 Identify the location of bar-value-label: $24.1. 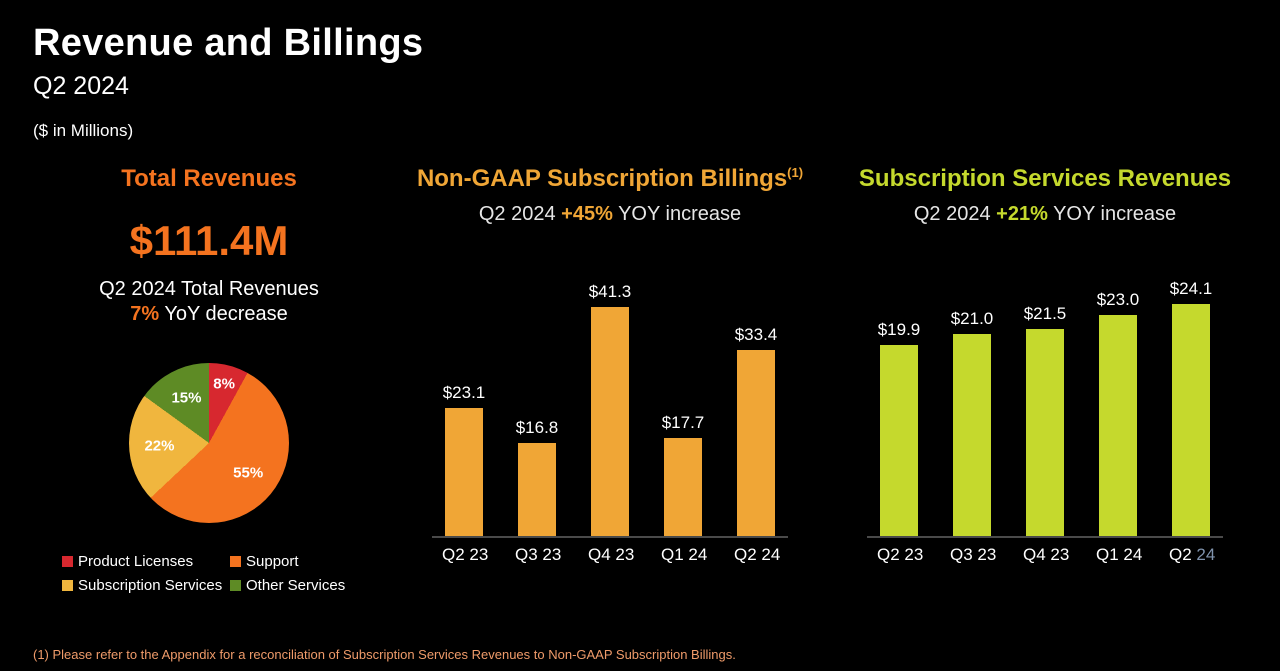
(1191, 288).